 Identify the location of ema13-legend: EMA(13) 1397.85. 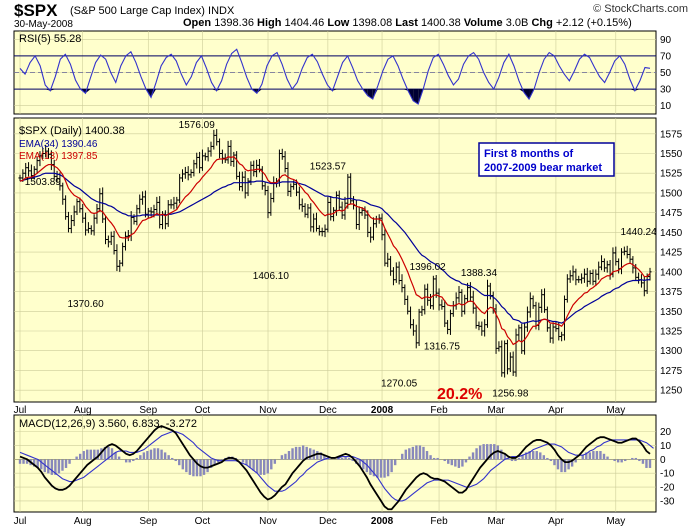
(58, 156).